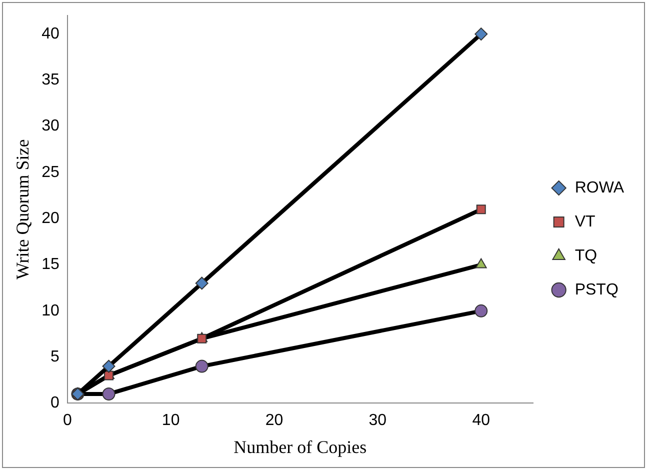 This screenshot has width=647, height=470. What do you see at coordinates (51, 311) in the screenshot?
I see `y-tick-label: 10` at bounding box center [51, 311].